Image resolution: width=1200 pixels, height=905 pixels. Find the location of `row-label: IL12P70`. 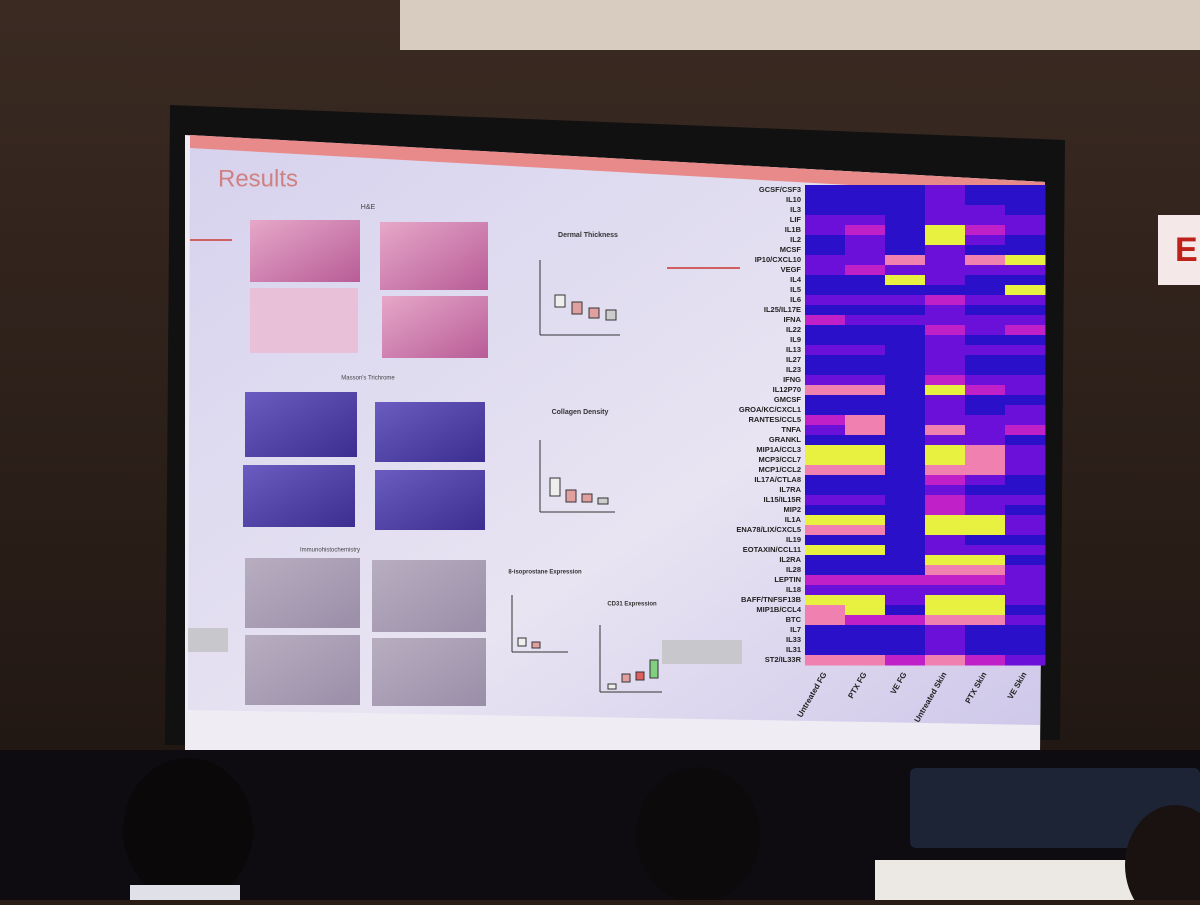

row-label: IL12P70 is located at coordinates (787, 389).